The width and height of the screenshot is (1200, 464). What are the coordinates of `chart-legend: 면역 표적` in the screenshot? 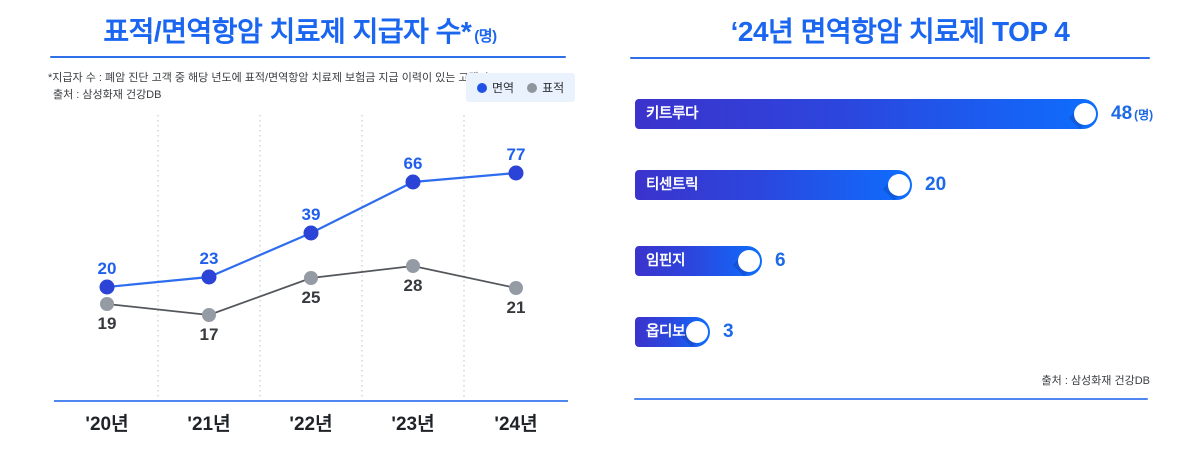 It's located at (521, 87).